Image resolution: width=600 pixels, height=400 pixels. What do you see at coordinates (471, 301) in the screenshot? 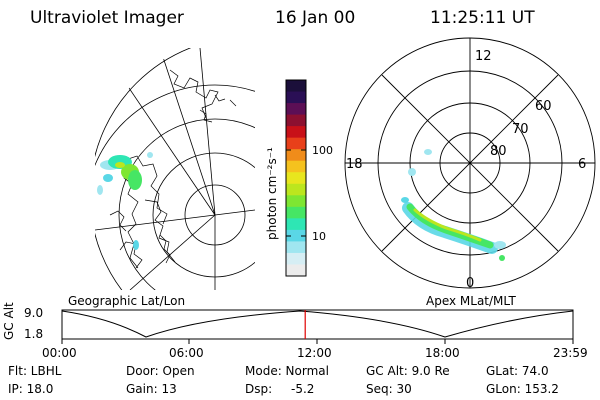
I see `polar-panel-label: Apex MLat/MLT` at bounding box center [471, 301].